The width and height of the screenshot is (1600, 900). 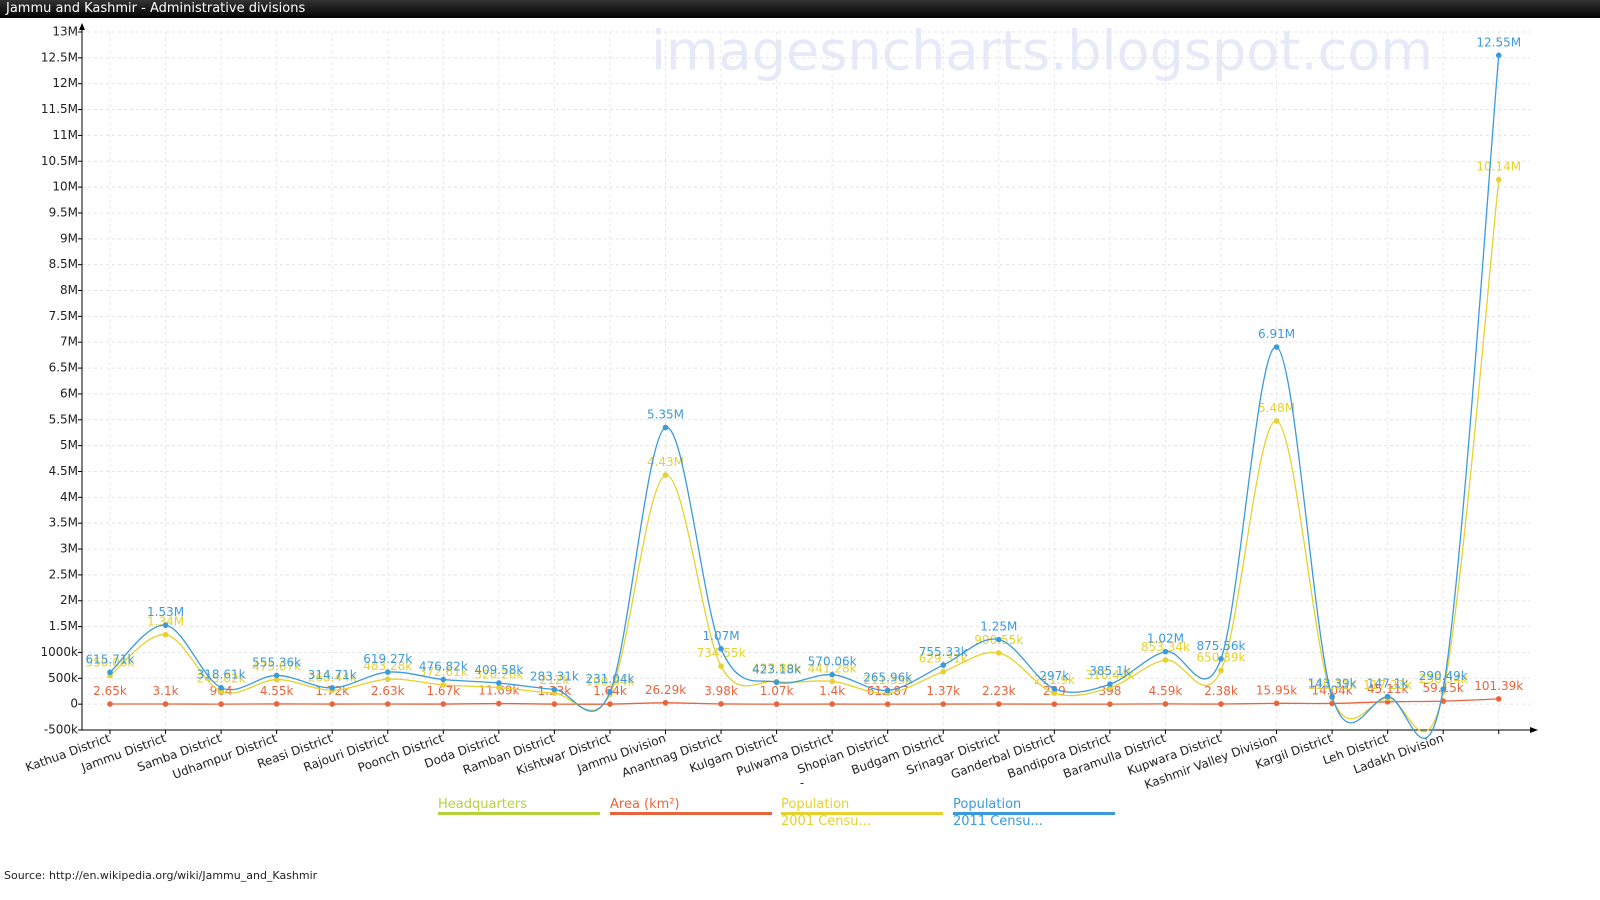 What do you see at coordinates (832, 691) in the screenshot?
I see `data-label: 1.4k` at bounding box center [832, 691].